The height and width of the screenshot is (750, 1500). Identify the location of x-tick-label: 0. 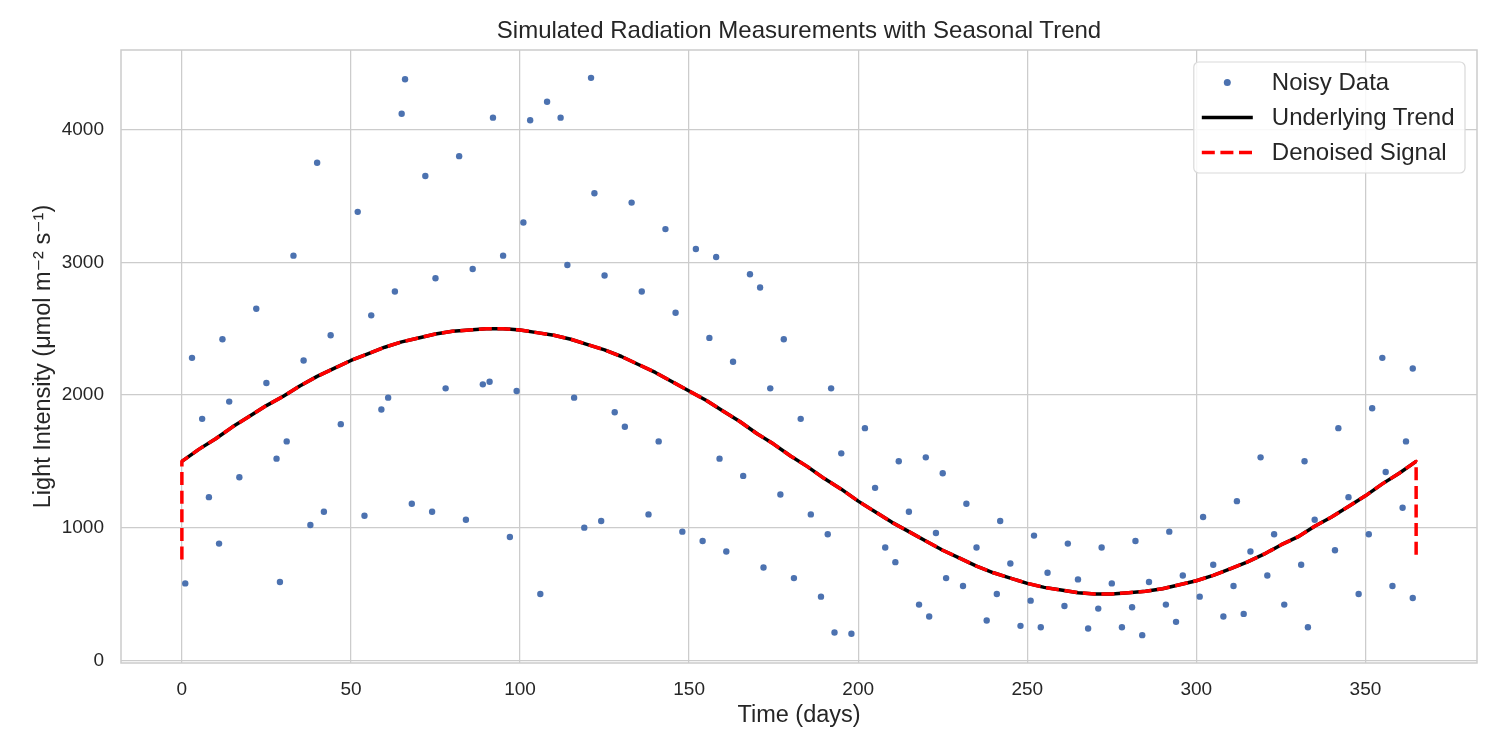
(182, 688).